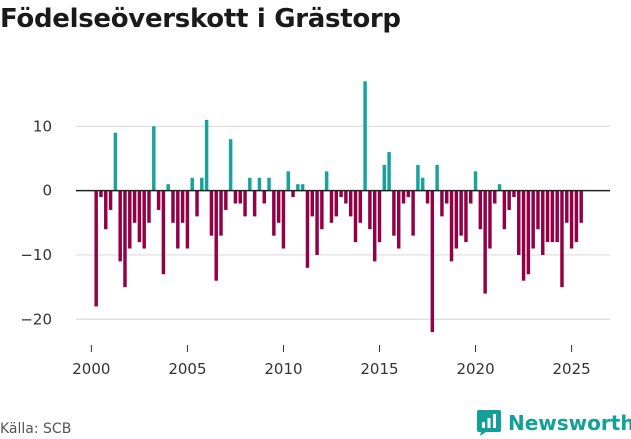  What do you see at coordinates (489, 423) in the screenshot?
I see `newsworthy-logo-icon` at bounding box center [489, 423].